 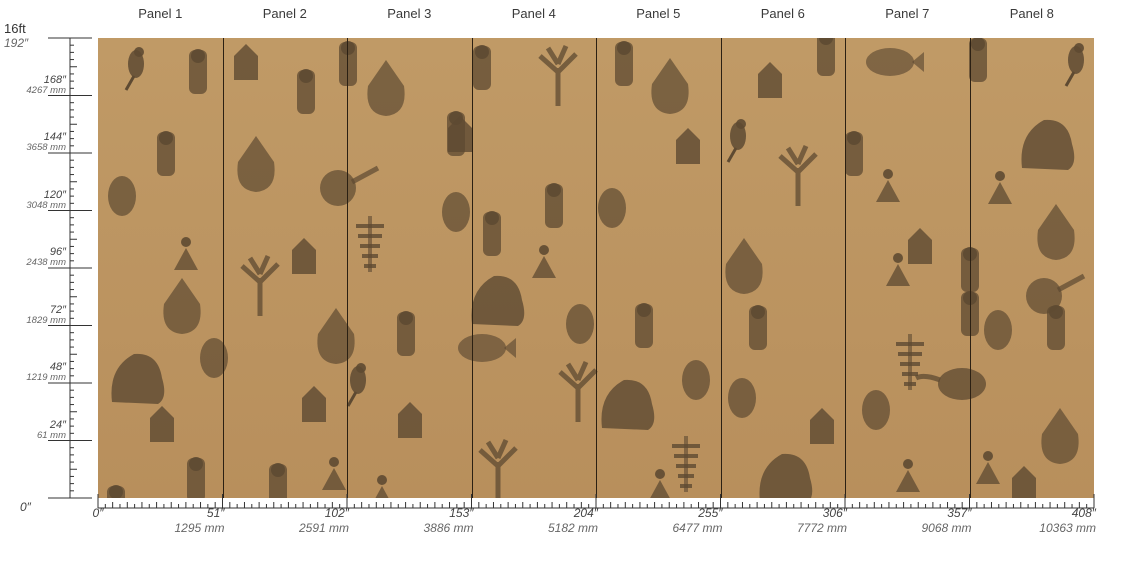 What do you see at coordinates (46, 320) in the screenshot?
I see `y-mm: 1829 mm` at bounding box center [46, 320].